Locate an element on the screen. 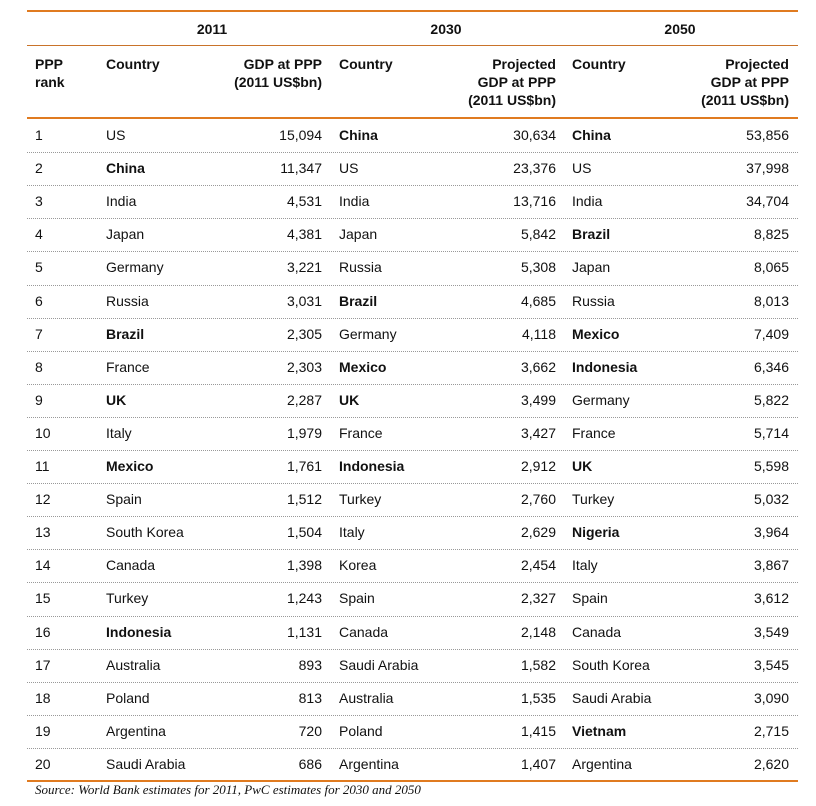 The height and width of the screenshot is (806, 816). gdp-cell: 4,685 is located at coordinates (538, 300).